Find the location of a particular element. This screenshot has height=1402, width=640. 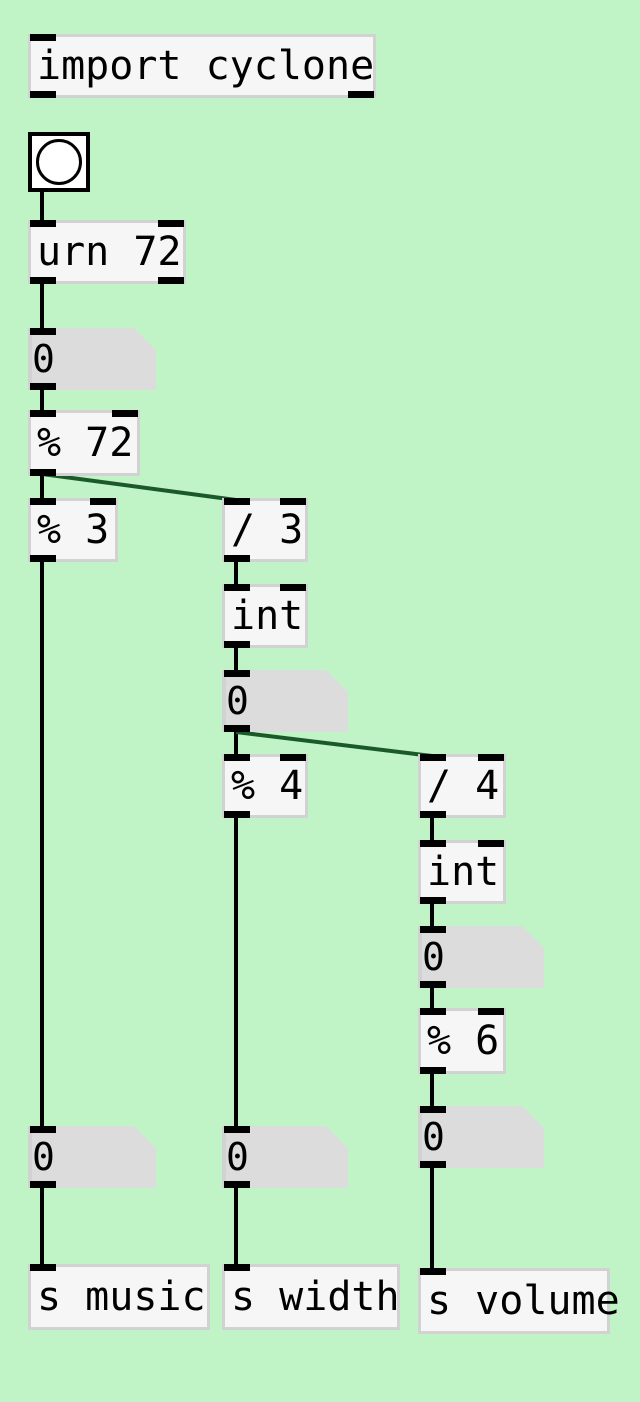

object-div-4: / 4 is located at coordinates (462, 786).